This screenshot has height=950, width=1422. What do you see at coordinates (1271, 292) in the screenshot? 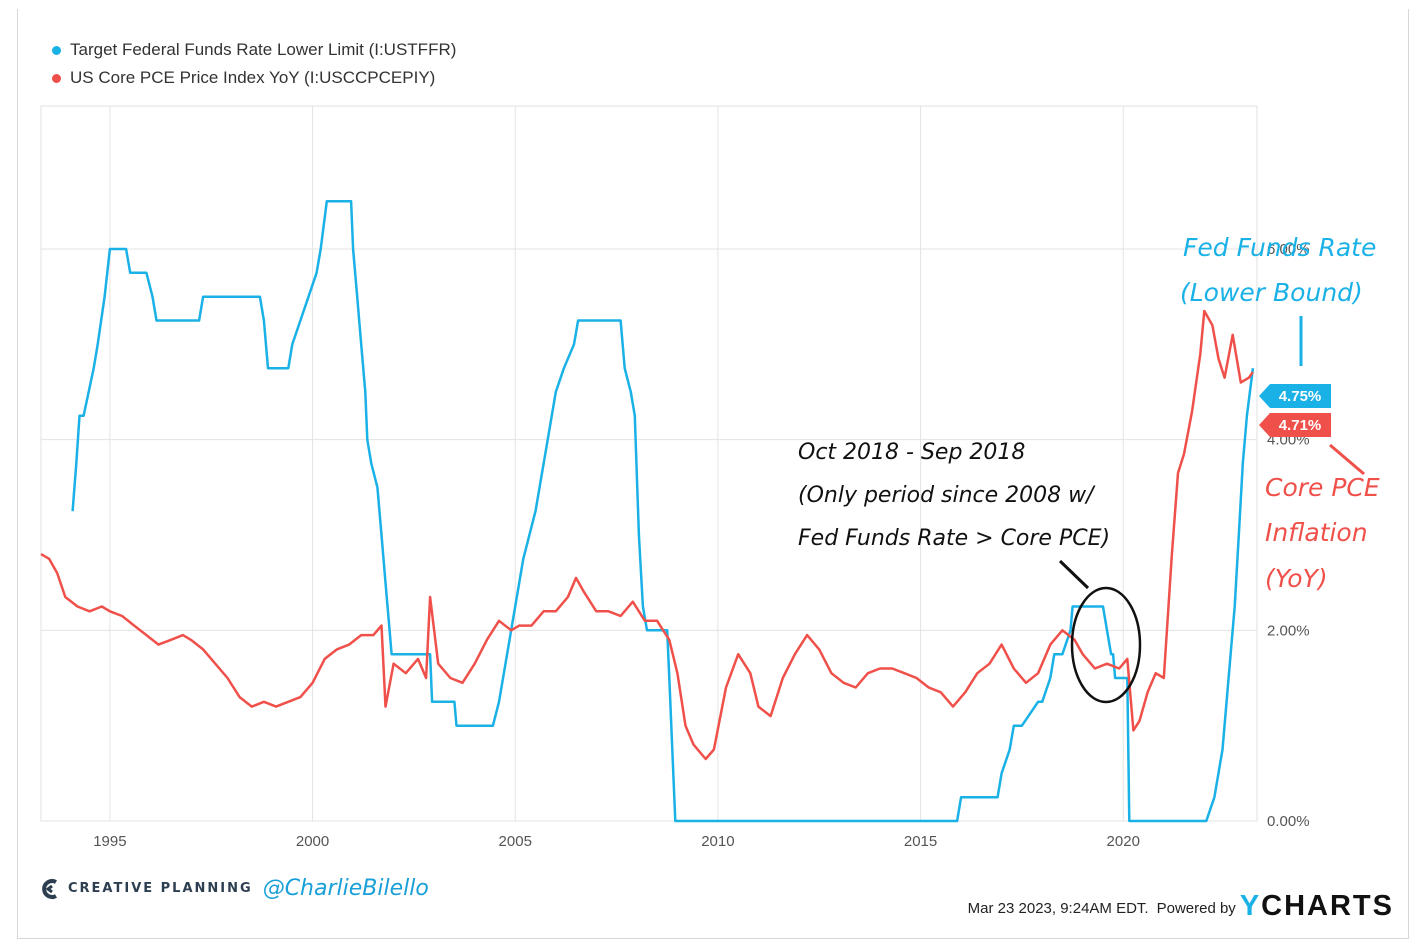
I see `fed-funds-annotation-line2: (Lower Bound)` at bounding box center [1271, 292].